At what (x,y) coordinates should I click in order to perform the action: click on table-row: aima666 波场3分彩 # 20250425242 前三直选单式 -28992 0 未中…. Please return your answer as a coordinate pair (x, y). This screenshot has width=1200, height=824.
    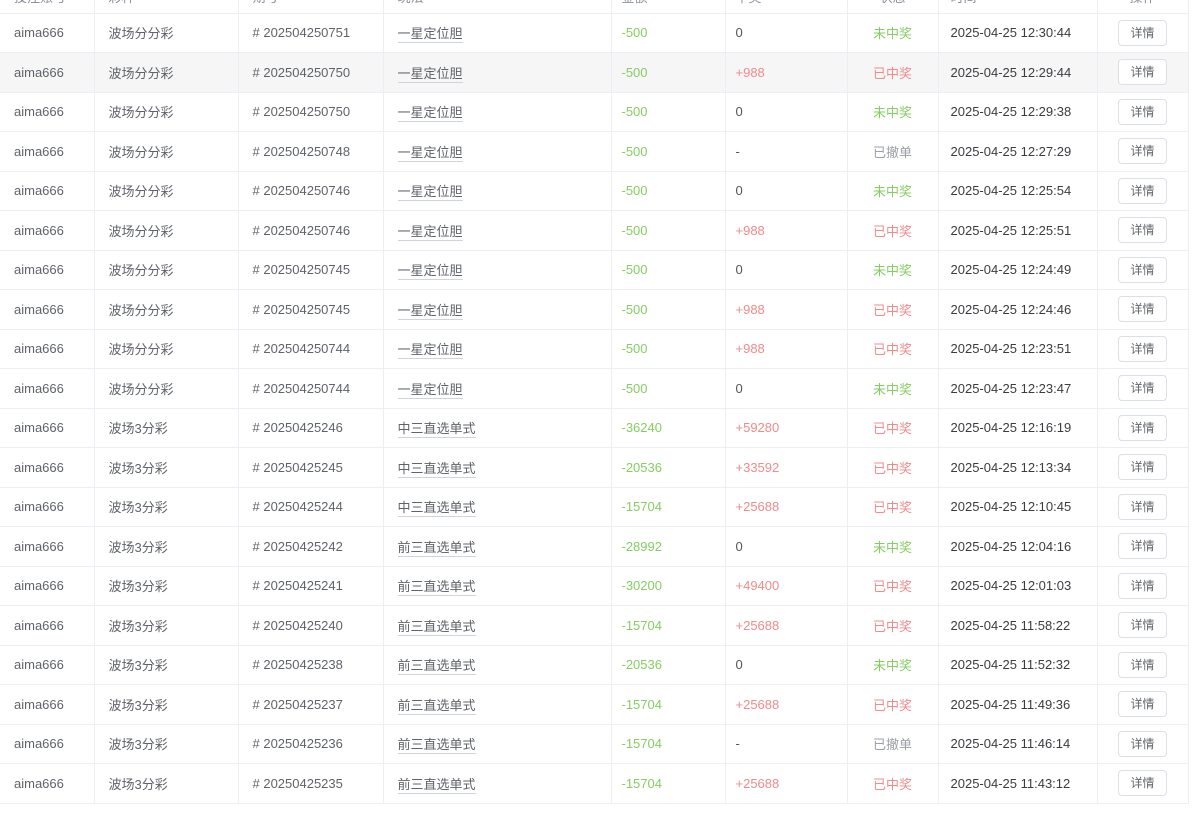
    Looking at the image, I should click on (594, 546).